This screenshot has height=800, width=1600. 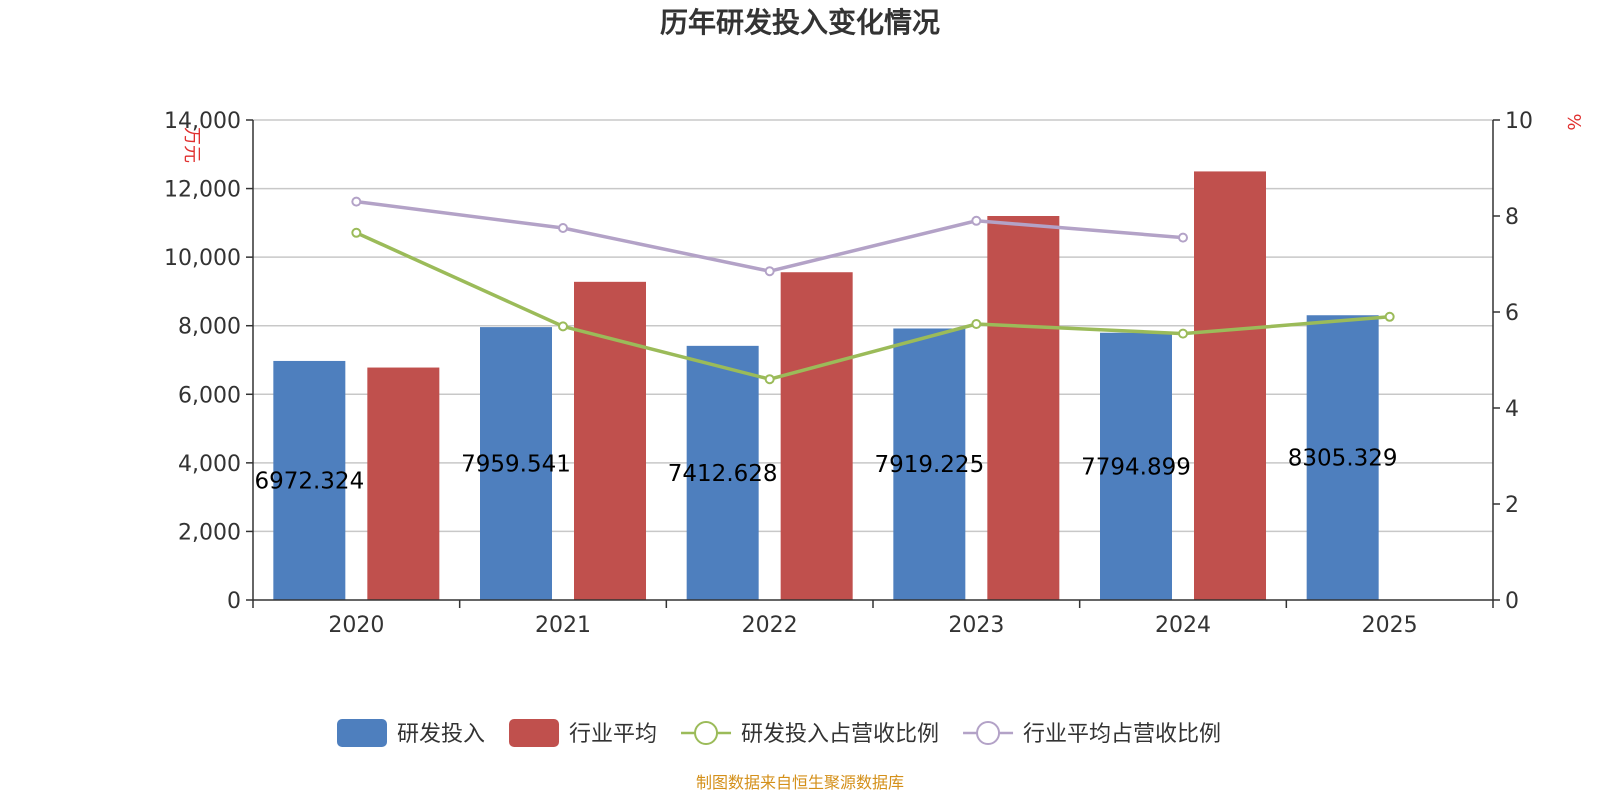 I want to click on right-axis-tick-label: 8, so click(x=1512, y=217).